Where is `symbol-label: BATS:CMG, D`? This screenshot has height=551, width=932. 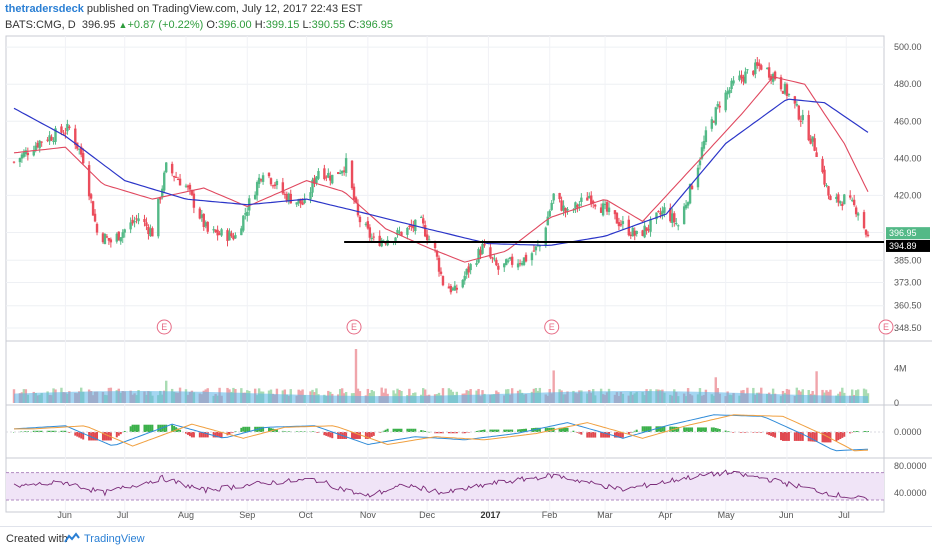
symbol-label: BATS:CMG, D is located at coordinates (40, 25).